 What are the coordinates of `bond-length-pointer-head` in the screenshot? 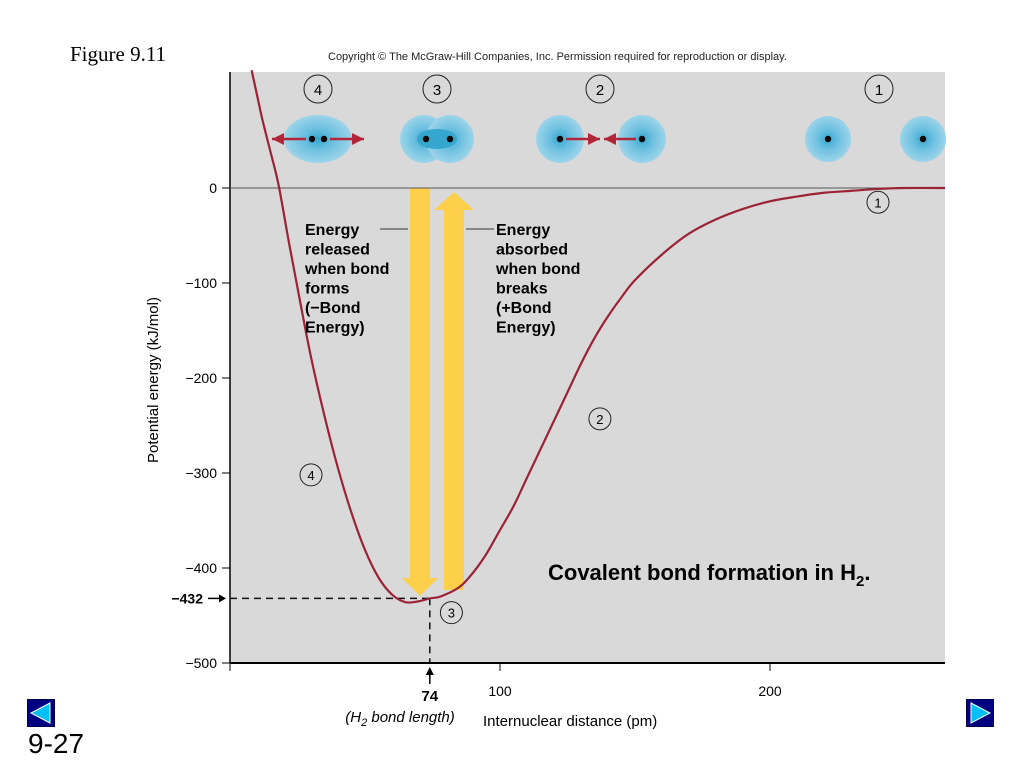 It's located at (429, 671).